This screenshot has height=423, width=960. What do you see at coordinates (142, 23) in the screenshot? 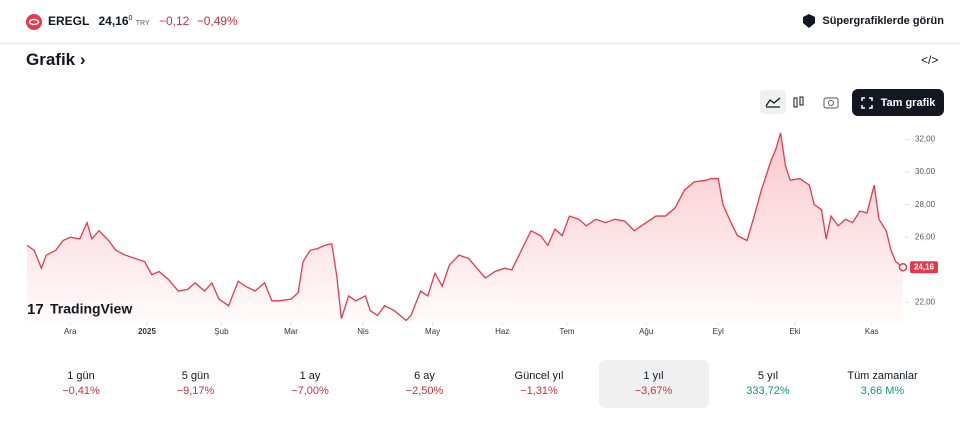
I see `currency: TRY` at bounding box center [142, 23].